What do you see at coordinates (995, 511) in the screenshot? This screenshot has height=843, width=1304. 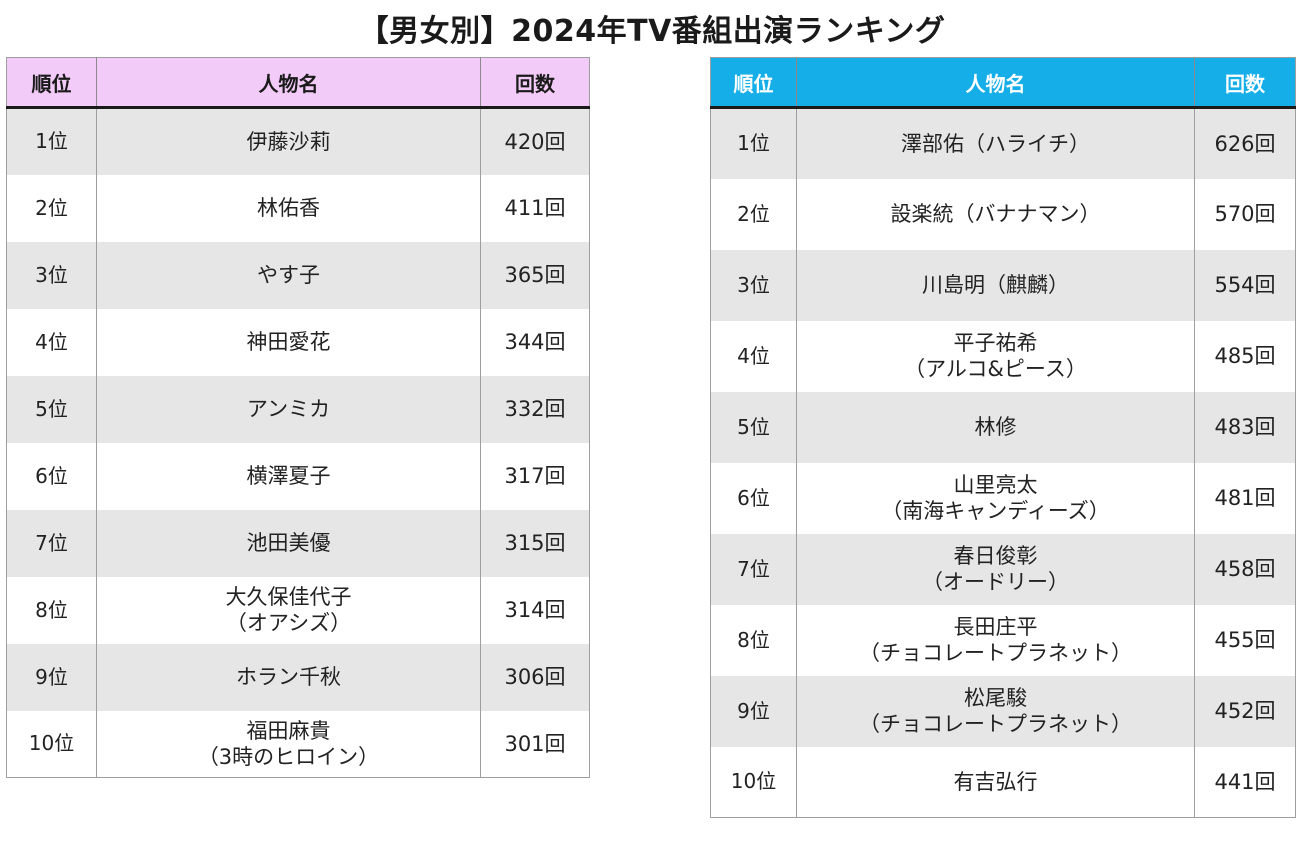 I see `person-group: （南海キャンディーズ）` at bounding box center [995, 511].